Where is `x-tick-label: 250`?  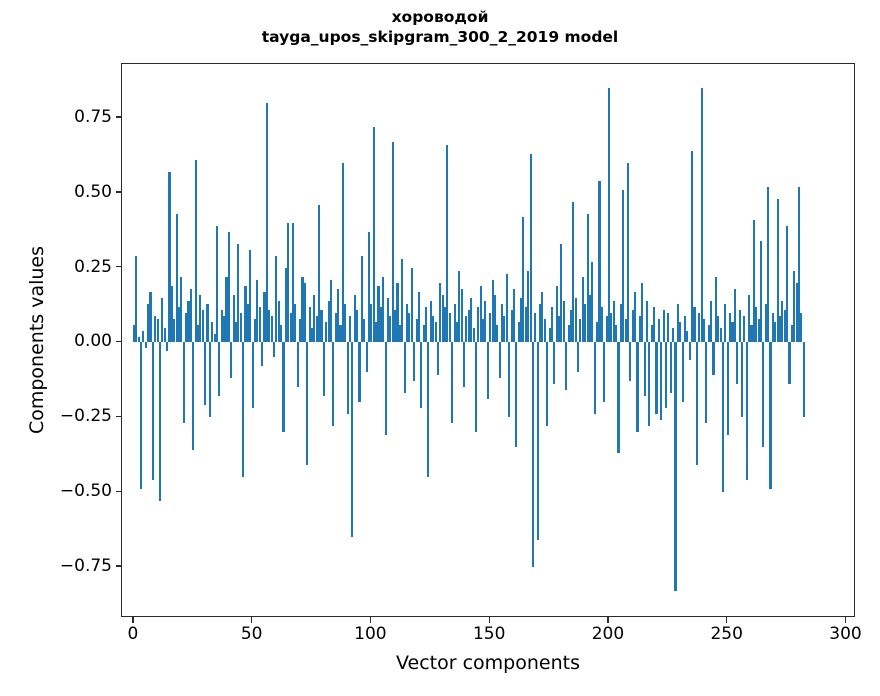
x-tick-label: 250 is located at coordinates (726, 634).